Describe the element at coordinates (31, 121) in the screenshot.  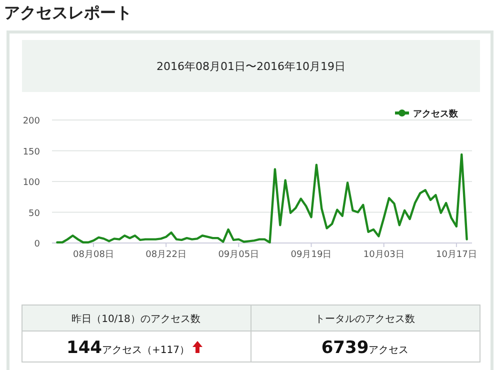
I see `y-tick-label: 200` at that location.